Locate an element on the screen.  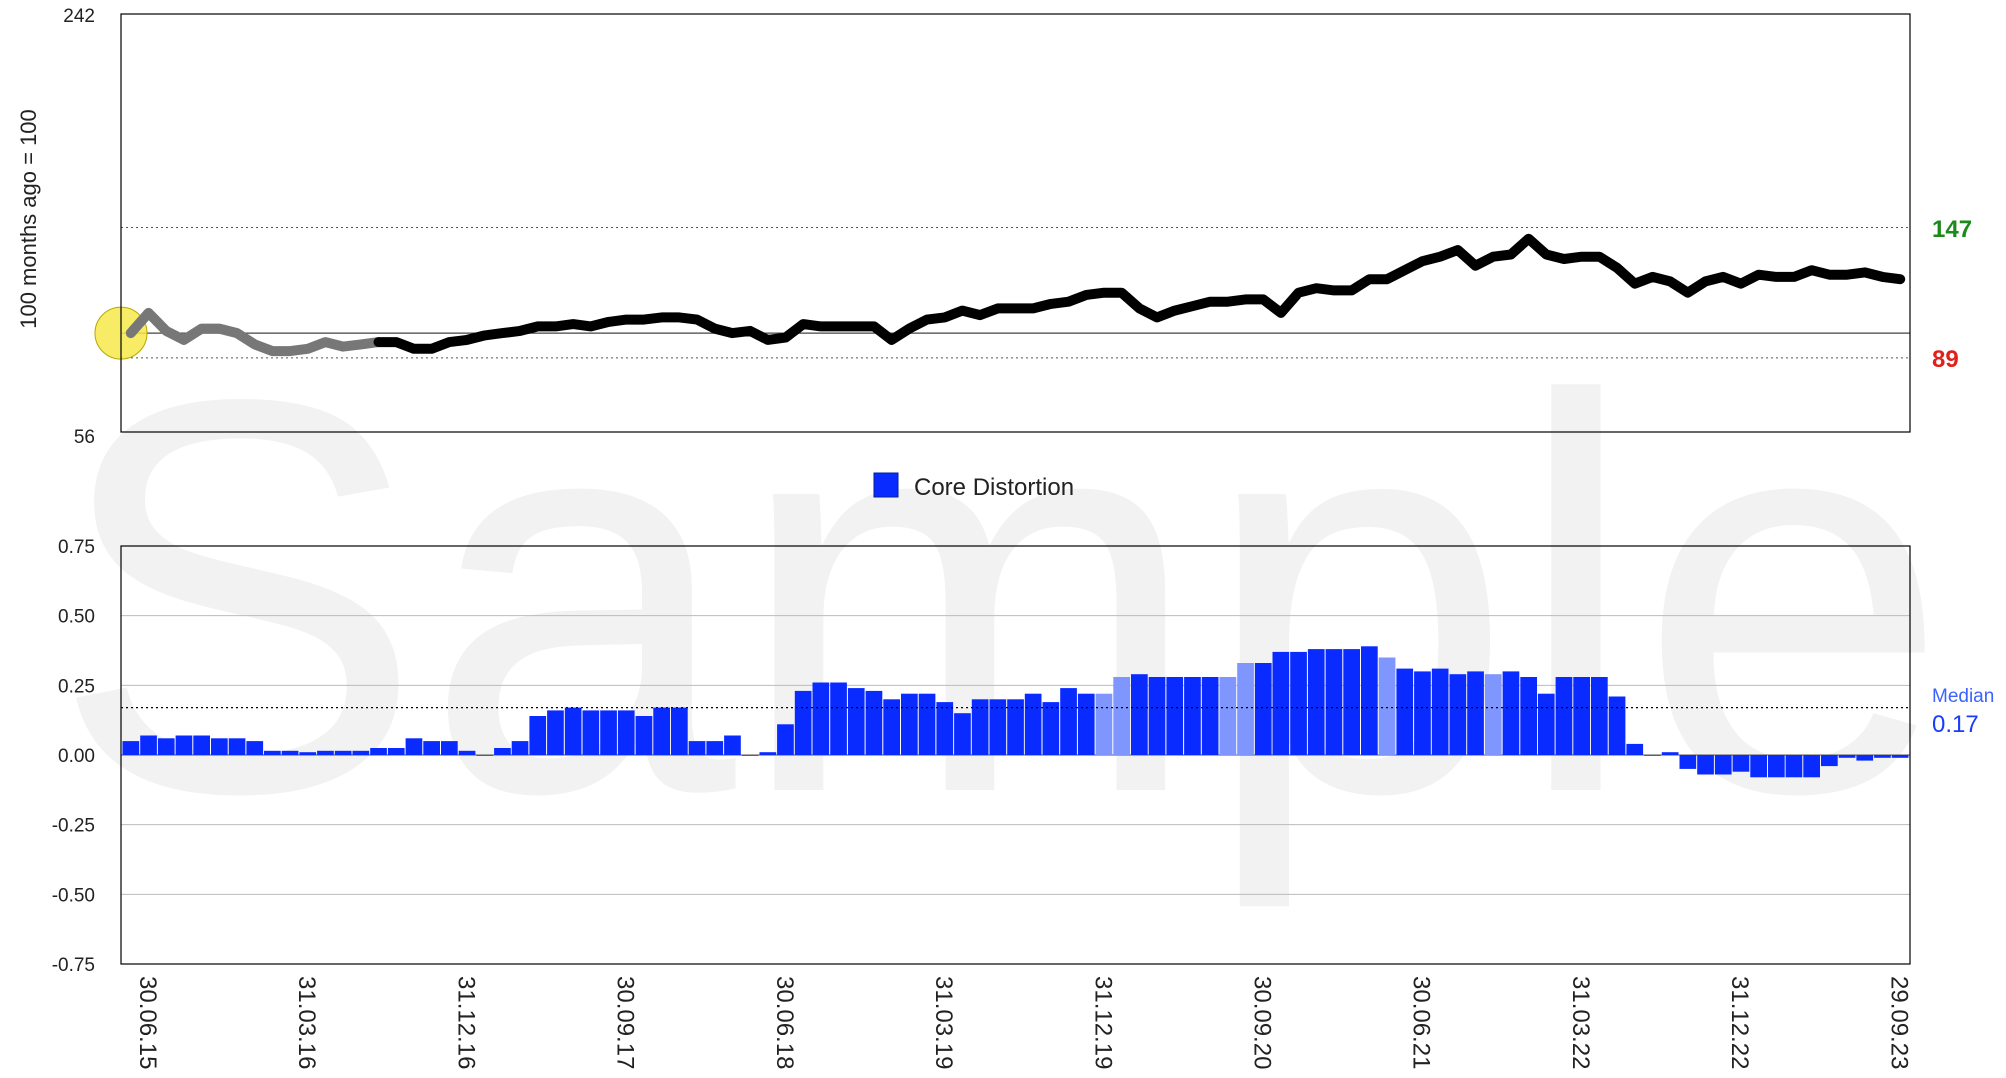
x-axis-label: 31.12.19 is located at coordinates (1102, 1022).